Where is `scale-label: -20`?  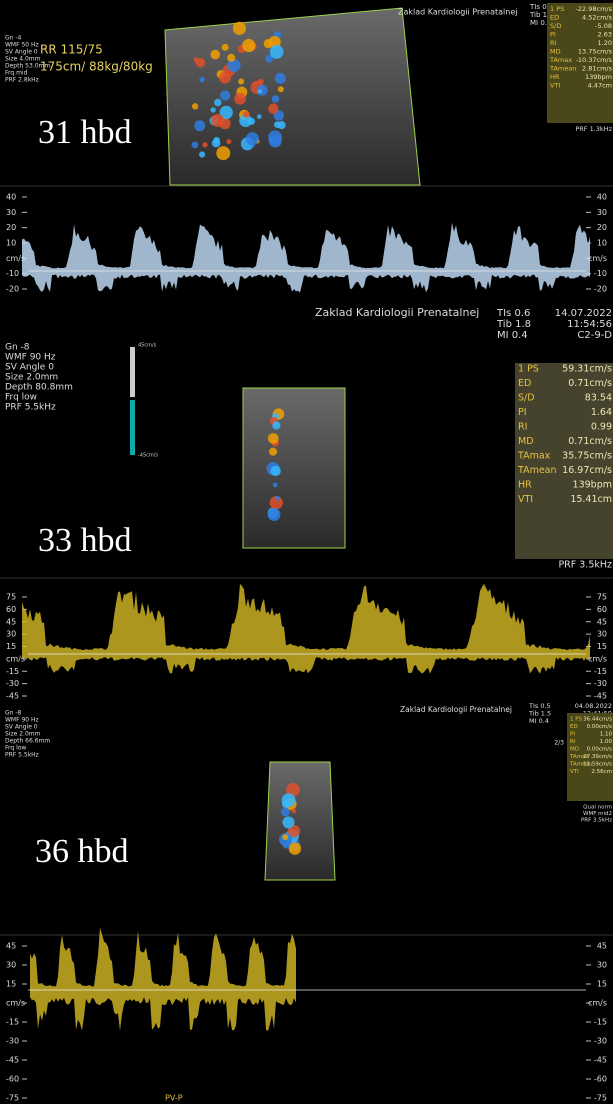 scale-label: -20 is located at coordinates (600, 289).